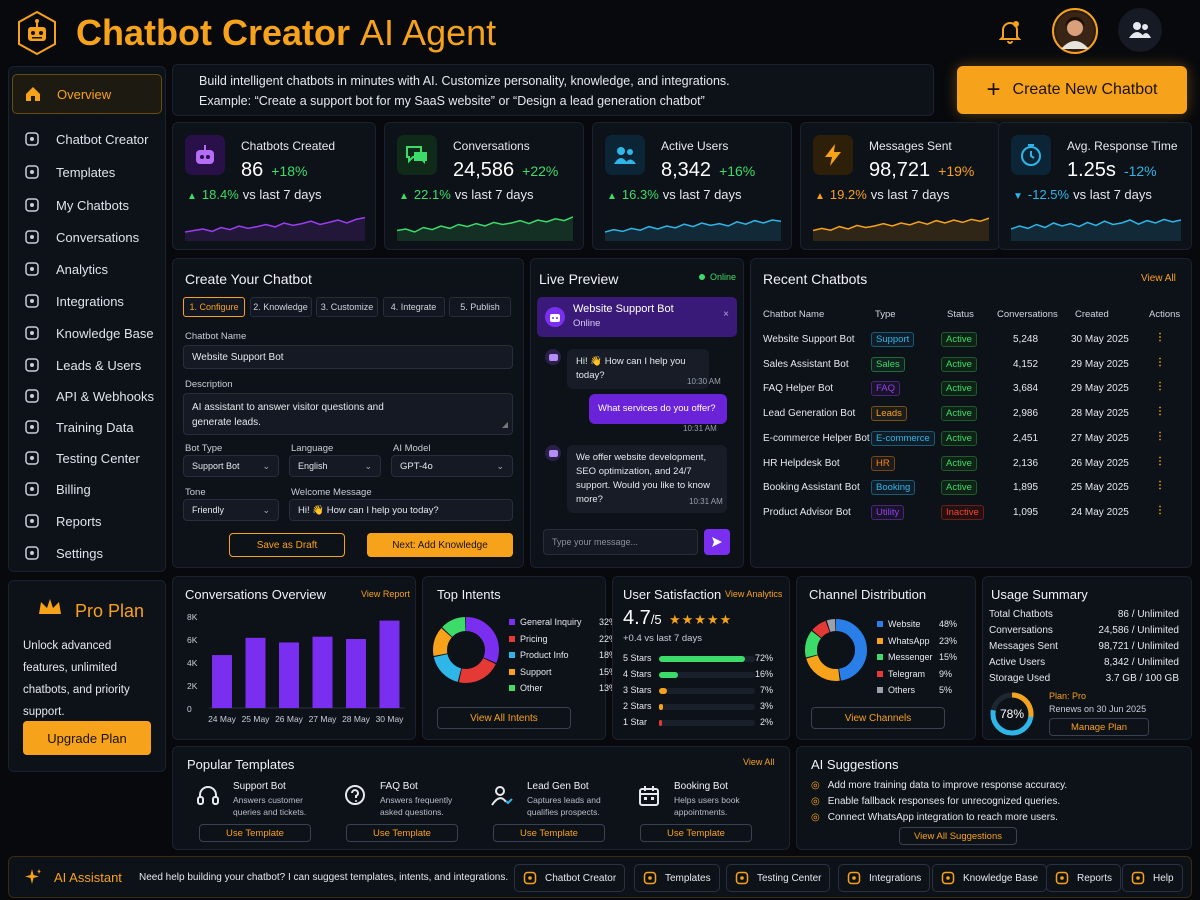  I want to click on wizard-step-3: 3. Customize, so click(347, 307).